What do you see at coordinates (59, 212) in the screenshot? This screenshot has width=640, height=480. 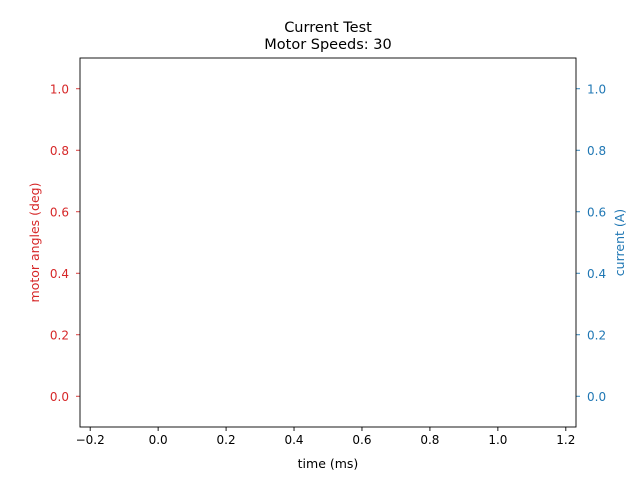 I see `left-y-tick-label: 0.6` at bounding box center [59, 212].